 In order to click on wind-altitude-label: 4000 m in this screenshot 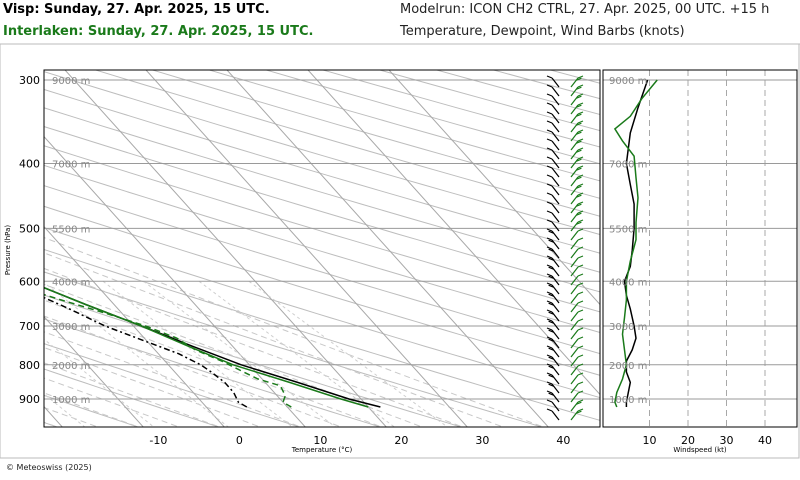, I will do `click(628, 282)`.